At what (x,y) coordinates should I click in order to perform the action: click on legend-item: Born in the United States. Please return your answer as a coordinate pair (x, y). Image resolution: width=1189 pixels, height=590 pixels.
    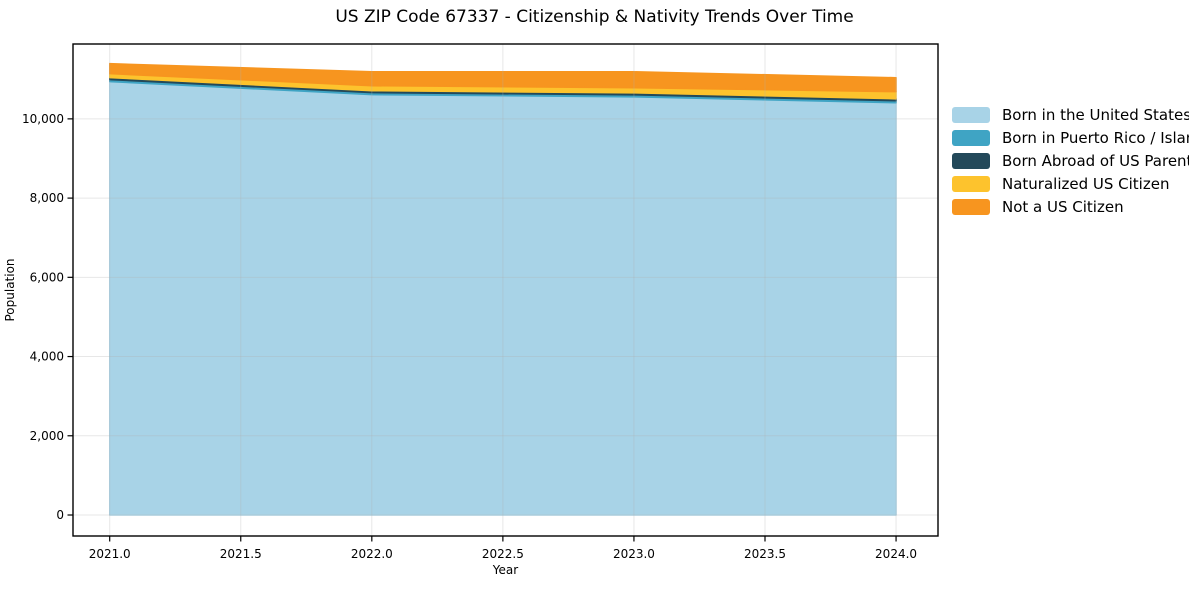
    Looking at the image, I should click on (1070, 114).